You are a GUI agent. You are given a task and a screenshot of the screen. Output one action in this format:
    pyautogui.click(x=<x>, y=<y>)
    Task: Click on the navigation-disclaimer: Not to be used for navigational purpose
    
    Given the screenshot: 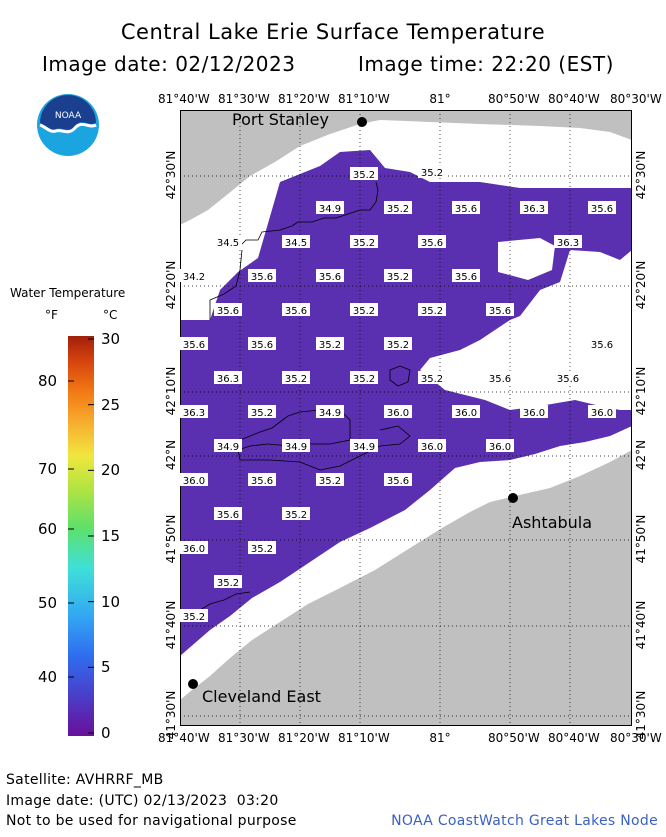 What is the action you would take?
    pyautogui.click(x=151, y=821)
    